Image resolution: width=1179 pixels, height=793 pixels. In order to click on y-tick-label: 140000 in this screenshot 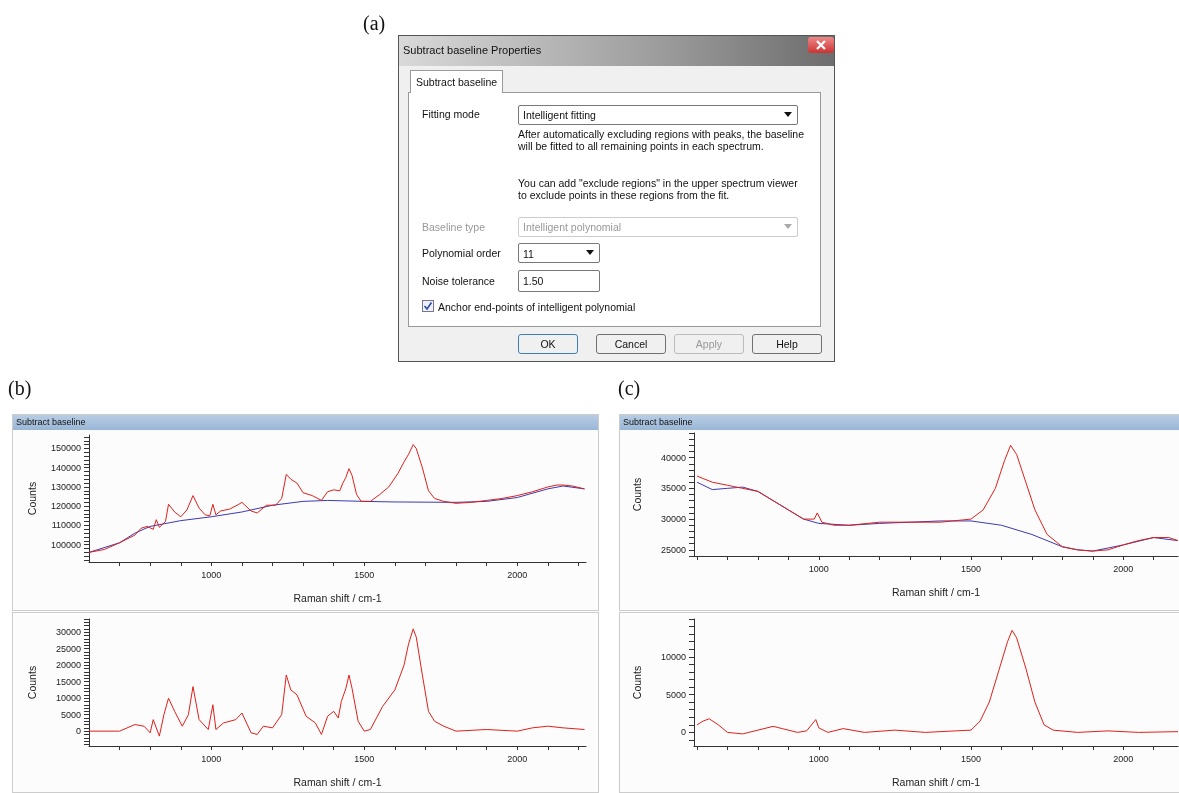, I will do `click(65, 467)`.